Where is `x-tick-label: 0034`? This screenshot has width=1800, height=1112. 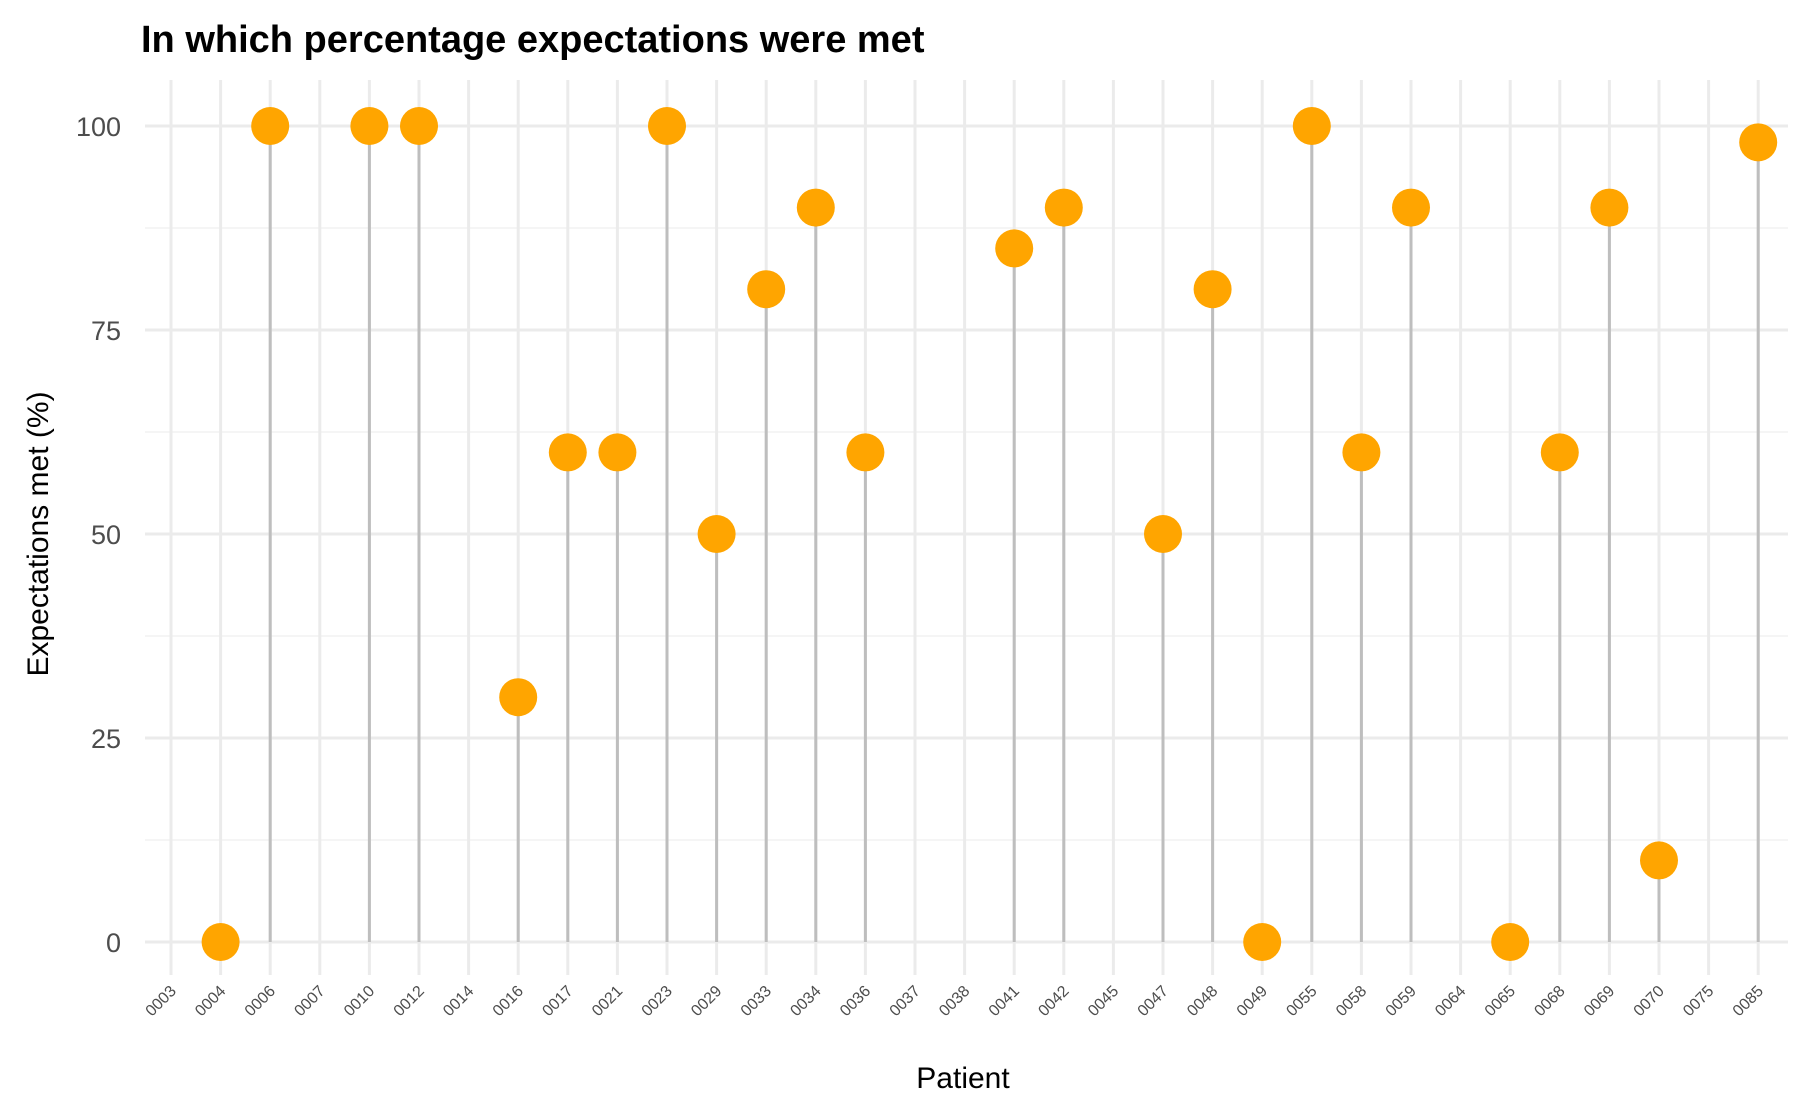 x-tick-label: 0034 is located at coordinates (805, 1001).